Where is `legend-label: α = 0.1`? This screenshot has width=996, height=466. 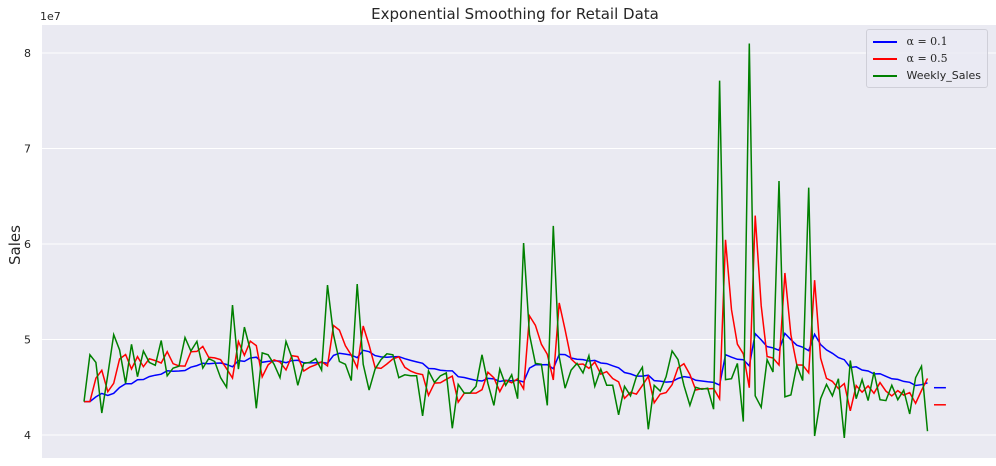 legend-label: α = 0.1 is located at coordinates (927, 41).